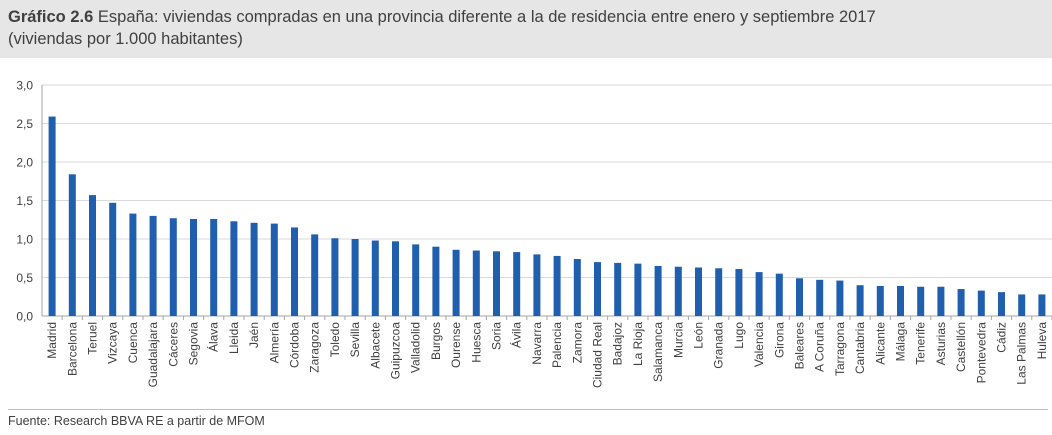 The image size is (1052, 435). I want to click on x-tick-label: Palencia, so click(557, 345).